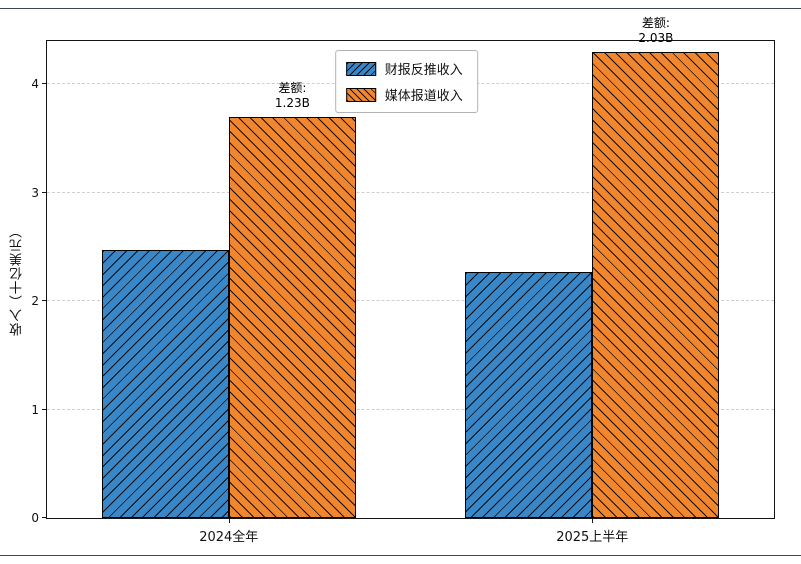 The width and height of the screenshot is (801, 564). What do you see at coordinates (656, 30) in the screenshot?
I see `bar-annotation-1: 差额: 2.03B` at bounding box center [656, 30].